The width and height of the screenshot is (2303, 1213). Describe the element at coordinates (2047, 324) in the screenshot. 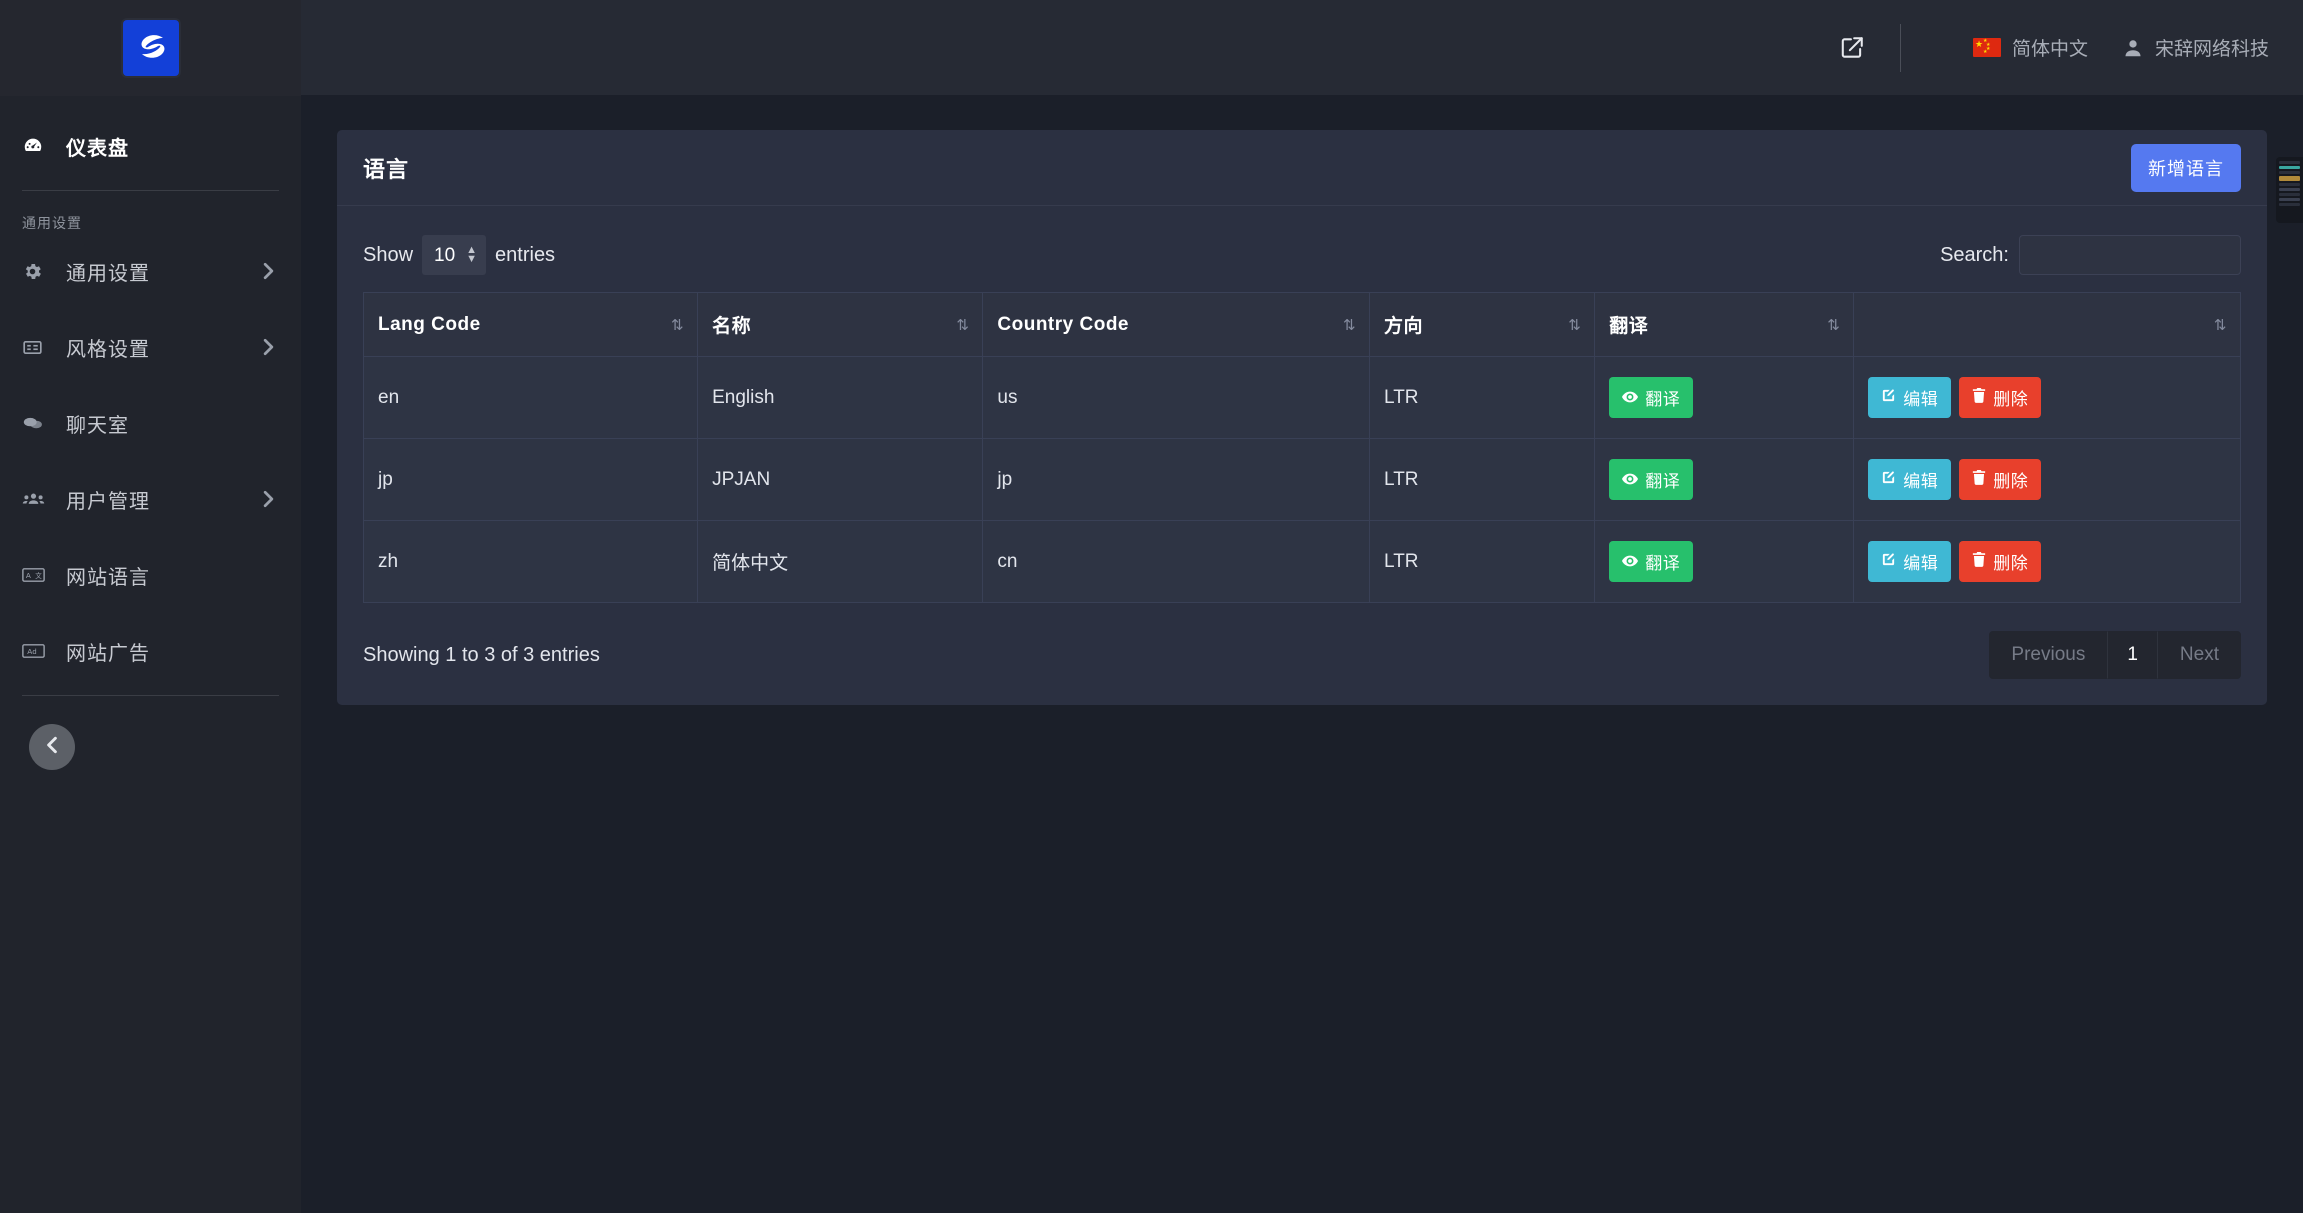

I see `column-header-actions: ⇅` at that location.